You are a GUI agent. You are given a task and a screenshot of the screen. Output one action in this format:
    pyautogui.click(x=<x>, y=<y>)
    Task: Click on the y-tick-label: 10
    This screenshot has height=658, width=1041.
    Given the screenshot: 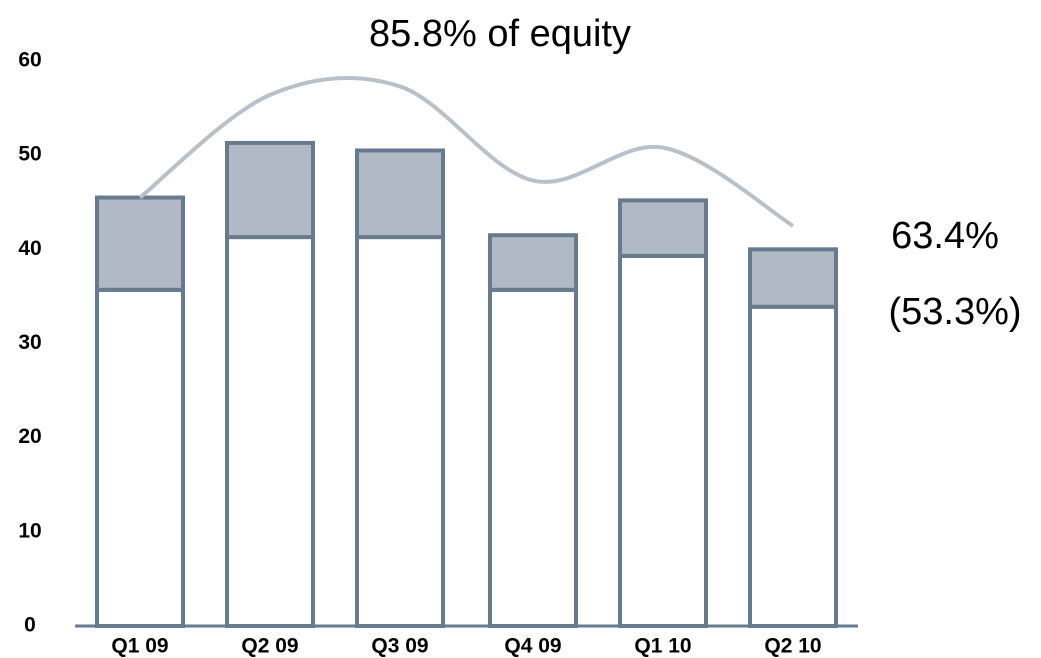 What is the action you would take?
    pyautogui.click(x=29, y=530)
    